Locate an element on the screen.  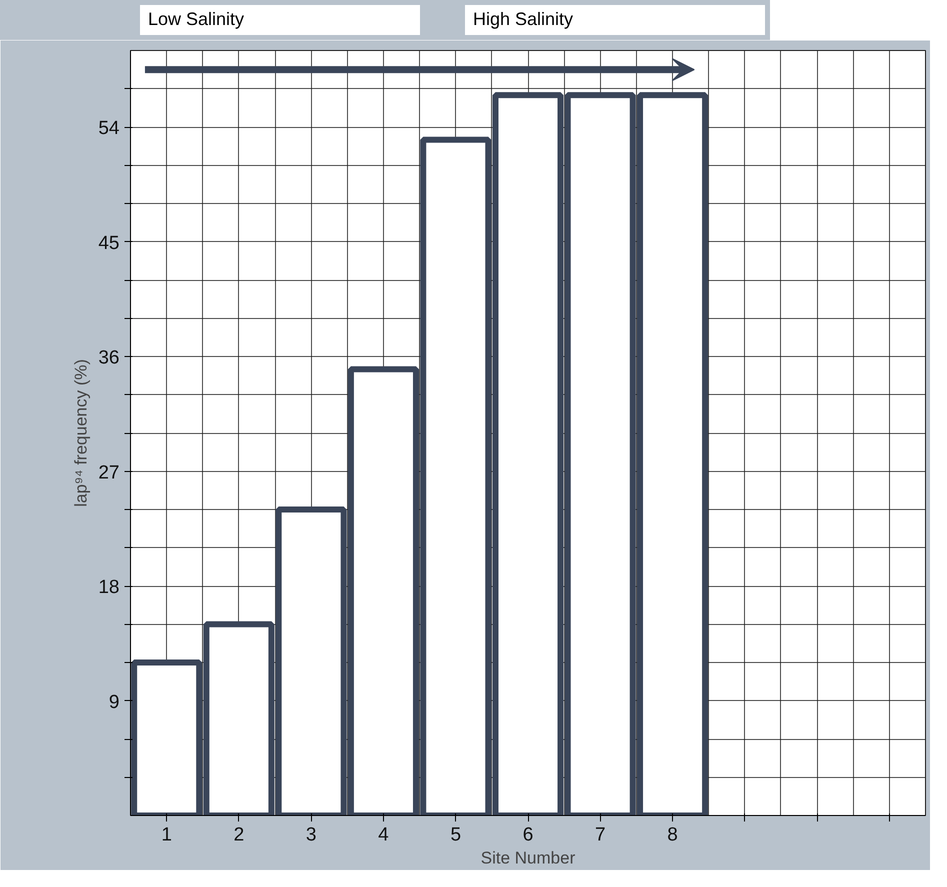
y-tick-label: 45 is located at coordinates (109, 243).